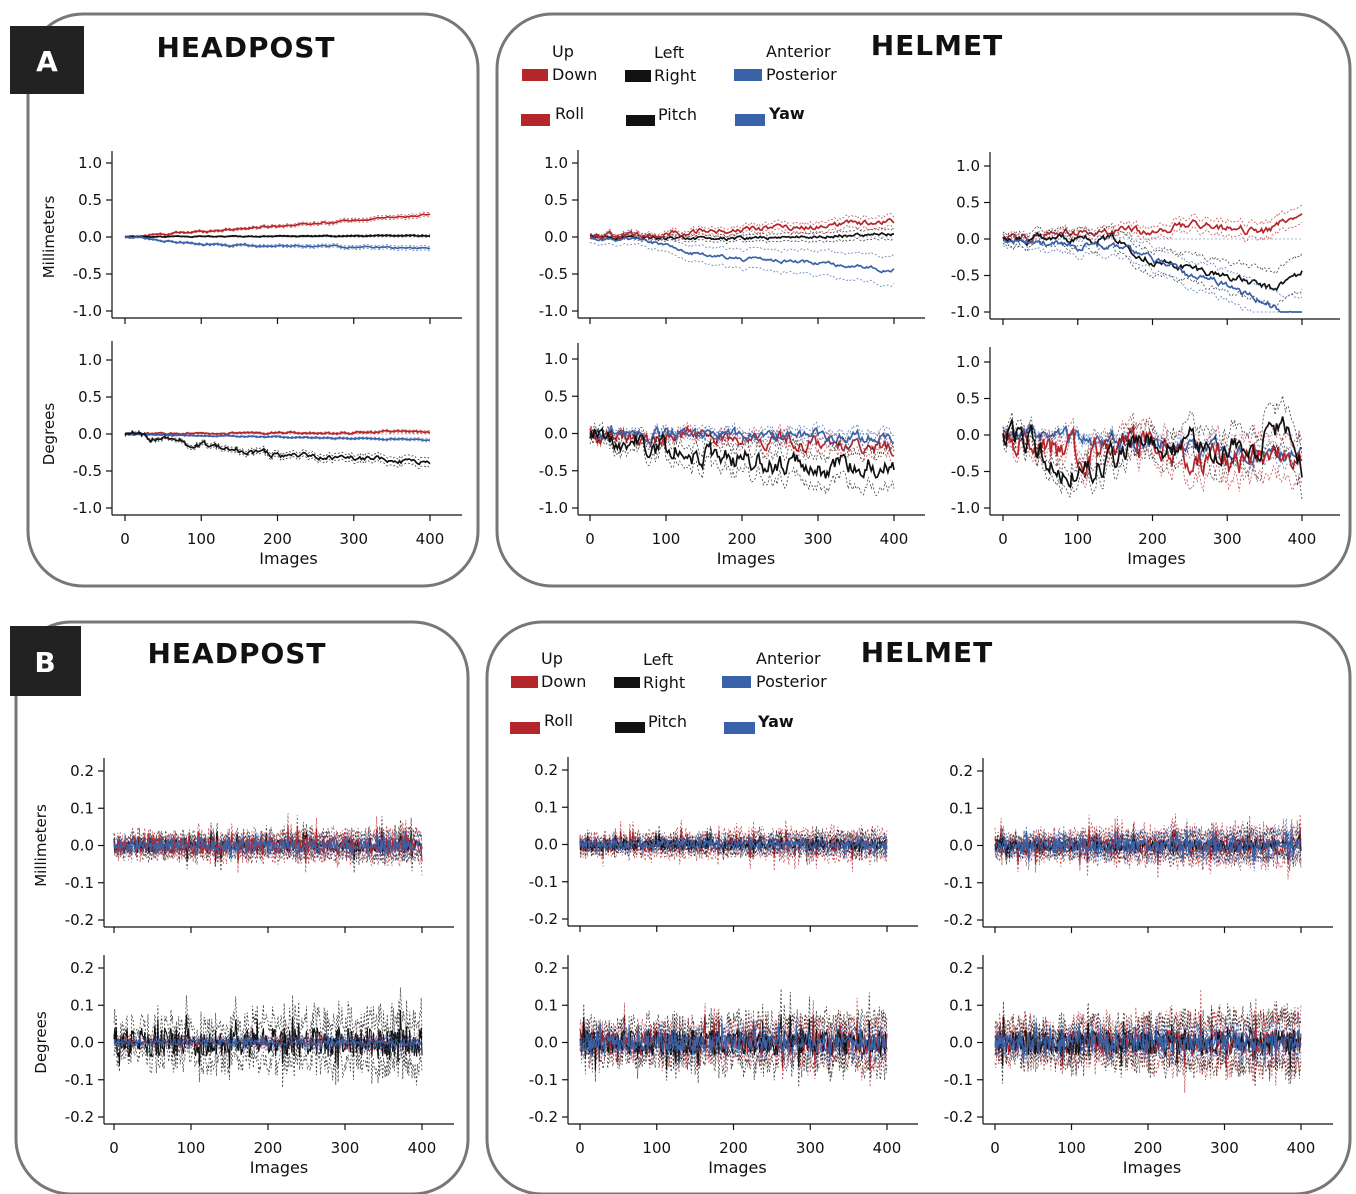 The image size is (1356, 1194). Describe the element at coordinates (277, 539) in the screenshot. I see `x-tick-label: 200` at that location.